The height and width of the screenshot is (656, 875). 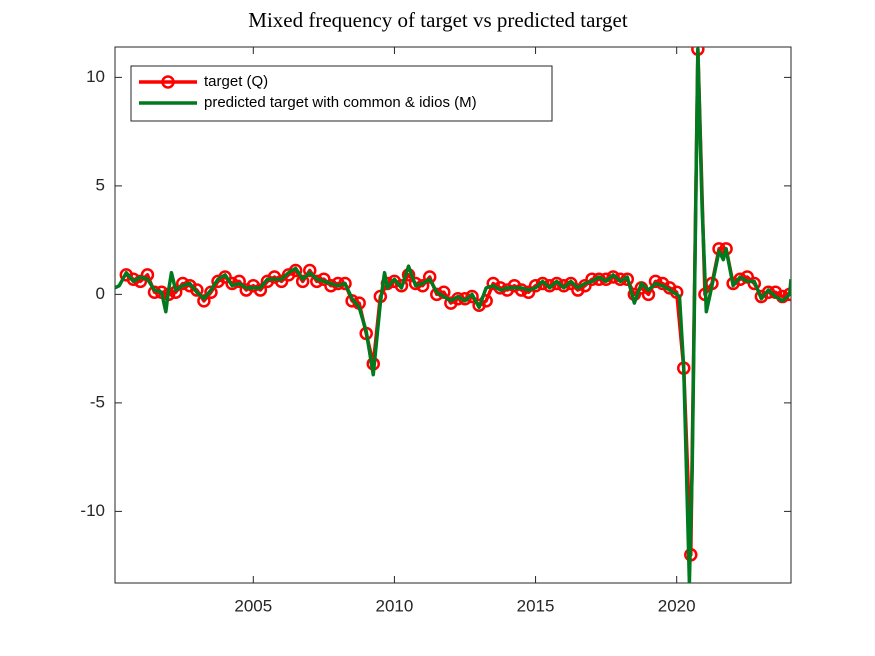 I want to click on legend-label: predicted target with common & idios (M), so click(x=340, y=102).